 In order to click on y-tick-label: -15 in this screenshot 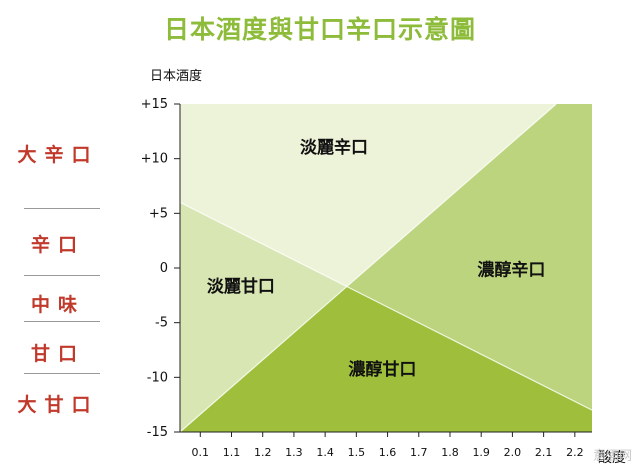, I will do `click(157, 432)`.